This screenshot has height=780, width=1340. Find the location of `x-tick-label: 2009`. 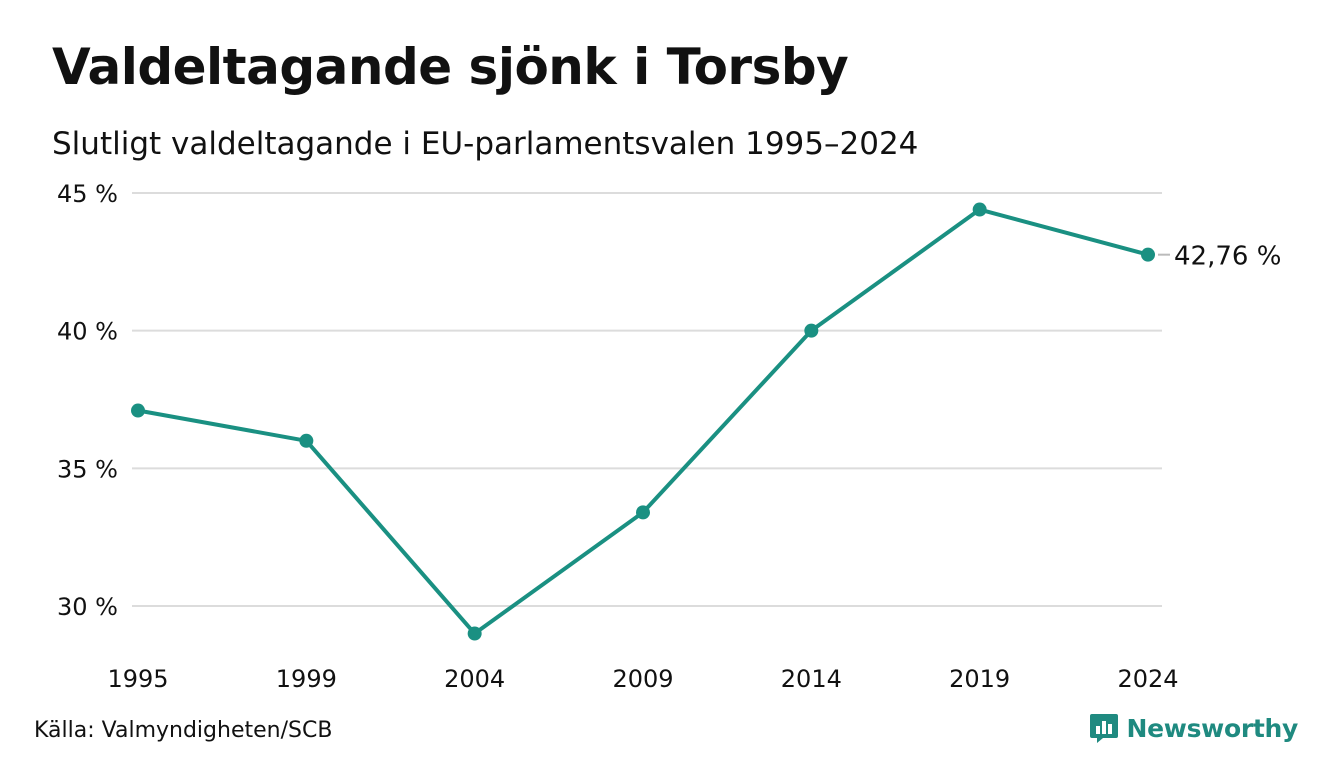

x-tick-label: 2009 is located at coordinates (642, 679).